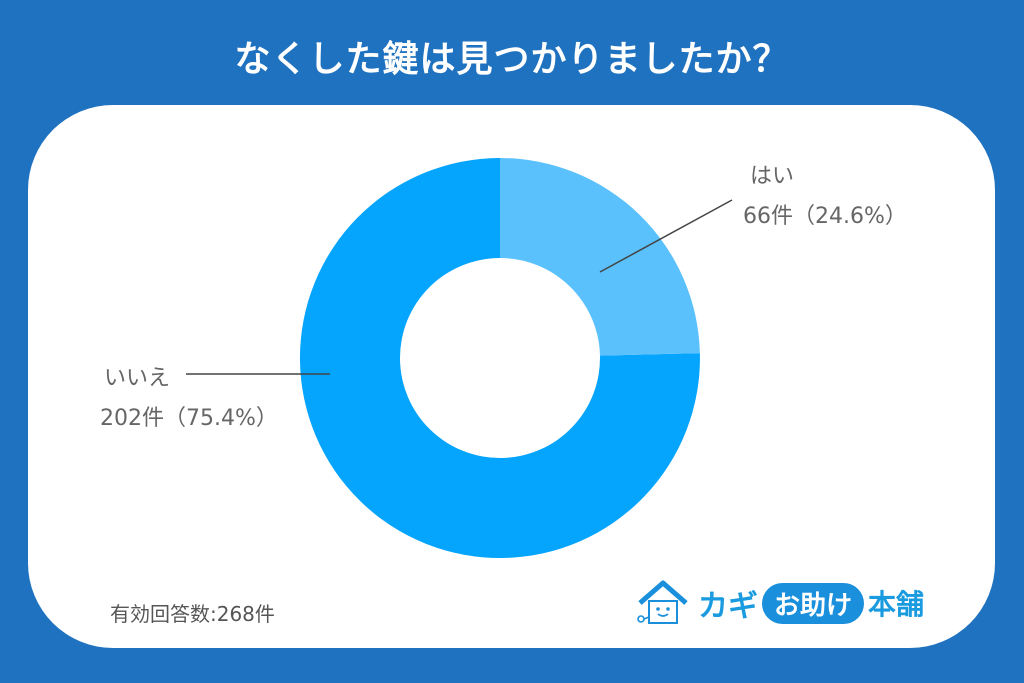  Describe the element at coordinates (825, 216) in the screenshot. I see `label-yes-value: 66件（24.6%）` at that location.